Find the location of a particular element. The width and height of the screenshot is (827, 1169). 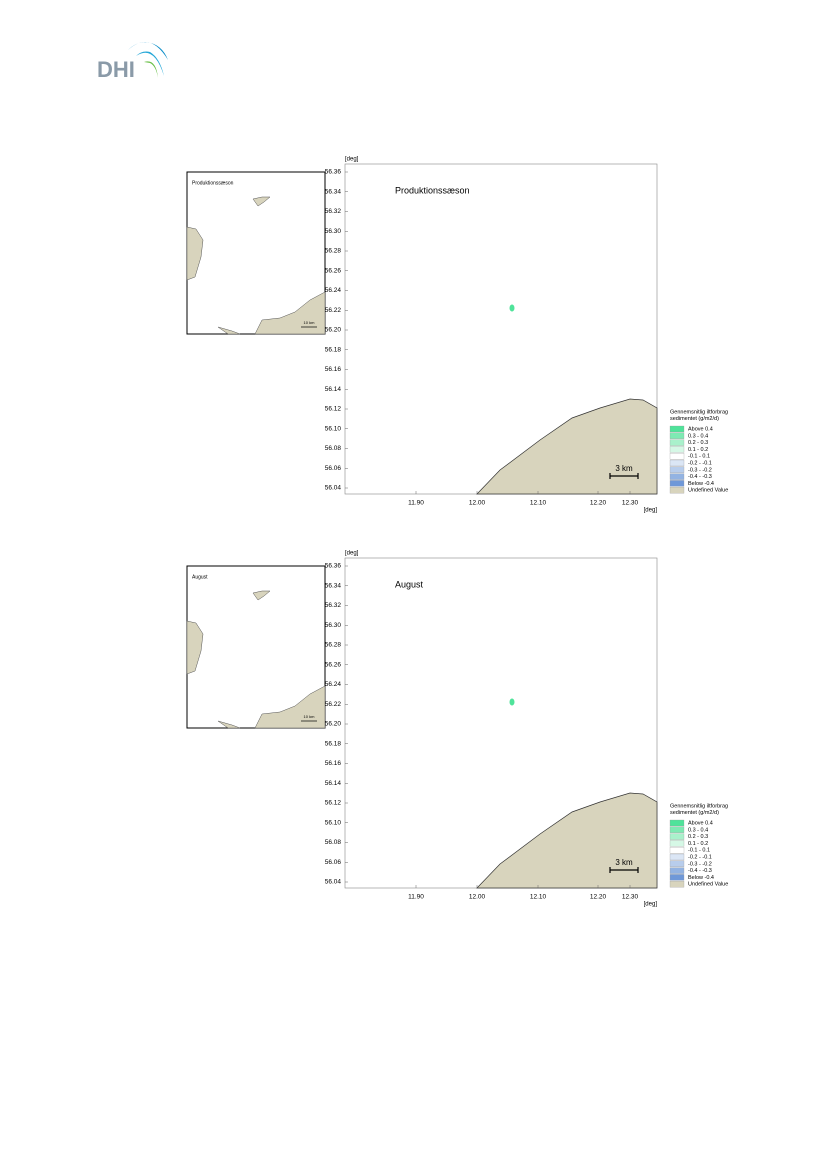

legend-label: -0.4 - -0.3 is located at coordinates (700, 477).